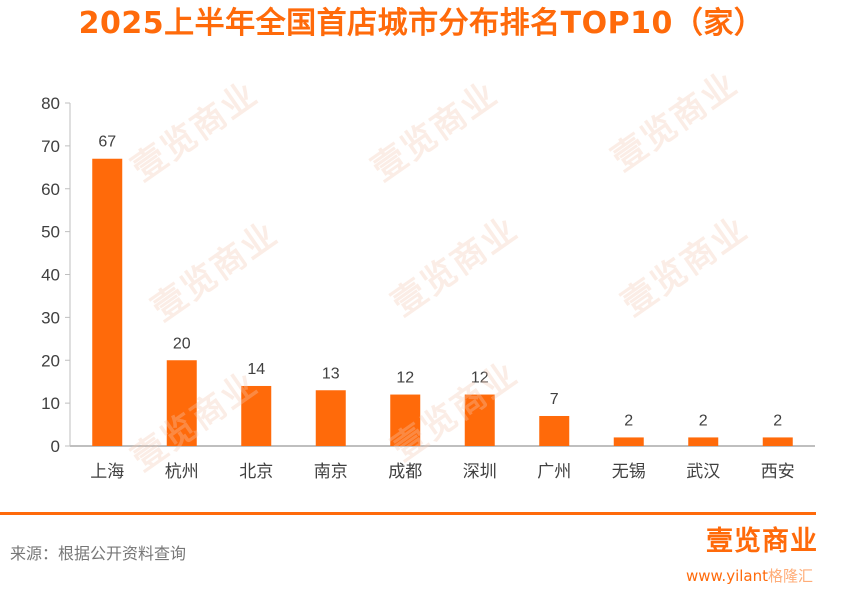 The height and width of the screenshot is (594, 843). Describe the element at coordinates (182, 343) in the screenshot. I see `data-label: 20` at that location.